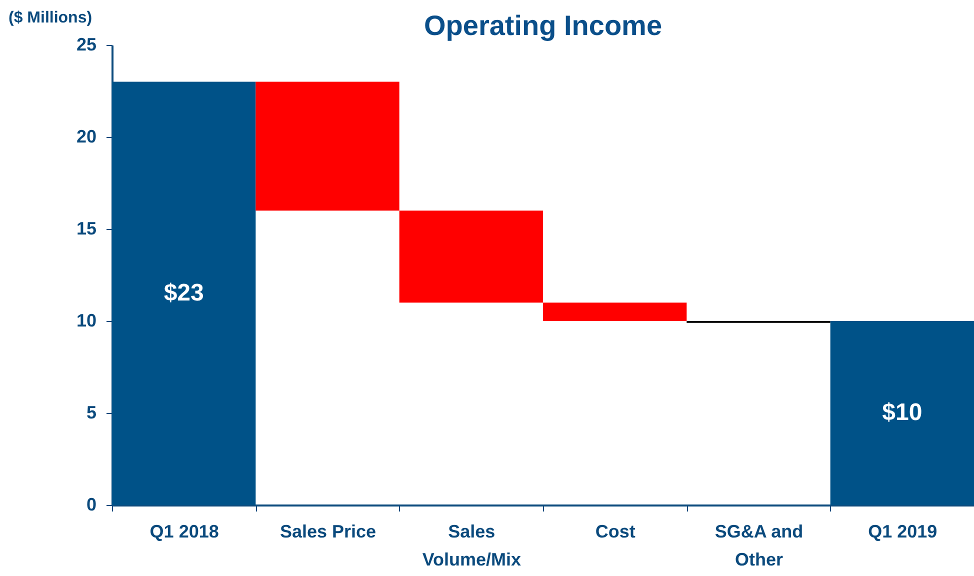  What do you see at coordinates (86, 44) in the screenshot?
I see `y-tick-label: 25` at bounding box center [86, 44].